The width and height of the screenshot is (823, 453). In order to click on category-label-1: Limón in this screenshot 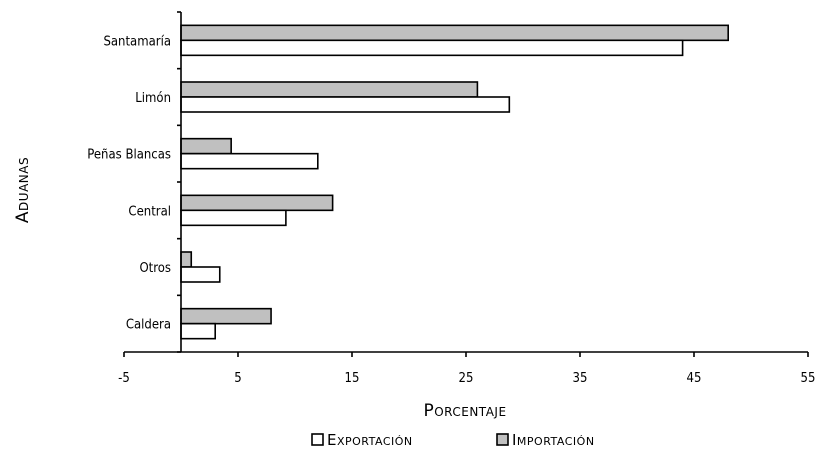, I will do `click(153, 98)`.